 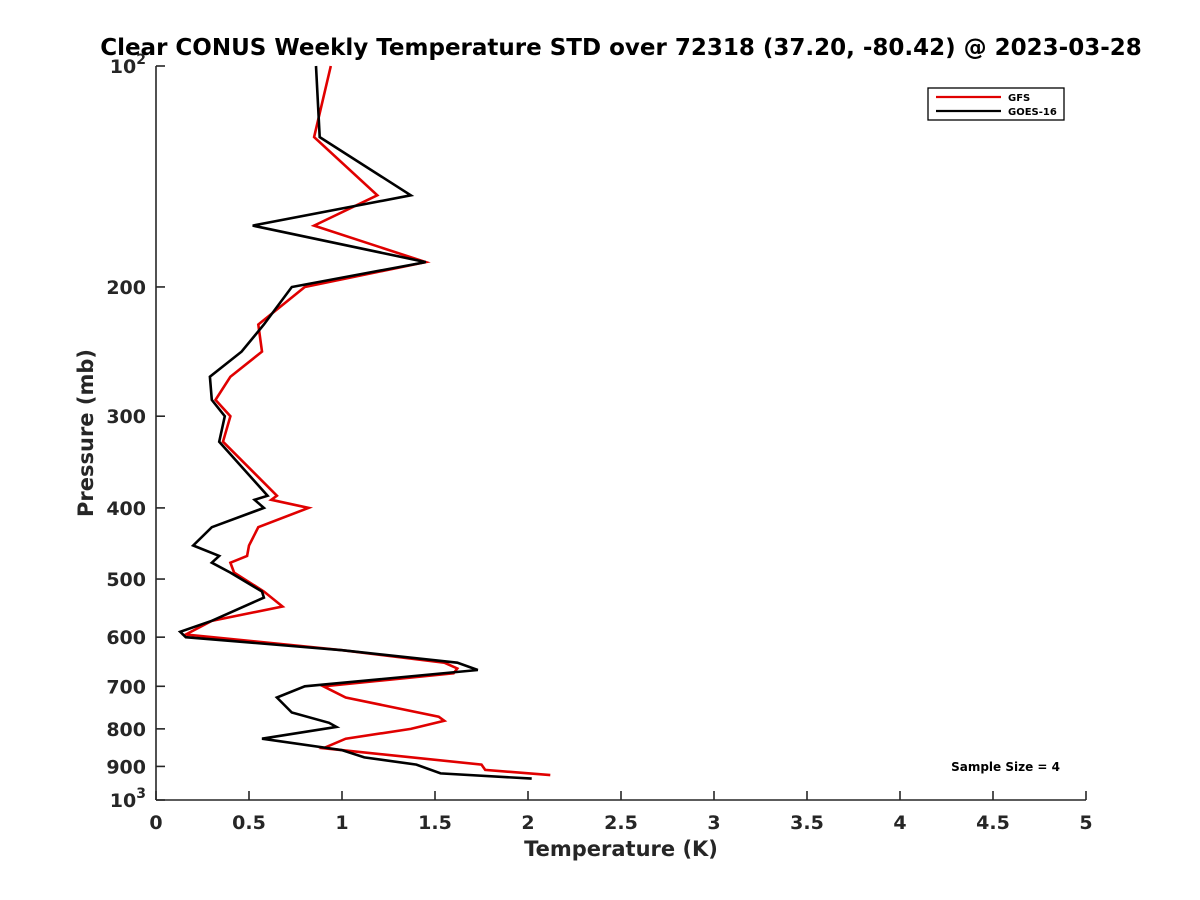 What do you see at coordinates (341, 823) in the screenshot?
I see `x-tick-label: 1` at bounding box center [341, 823].